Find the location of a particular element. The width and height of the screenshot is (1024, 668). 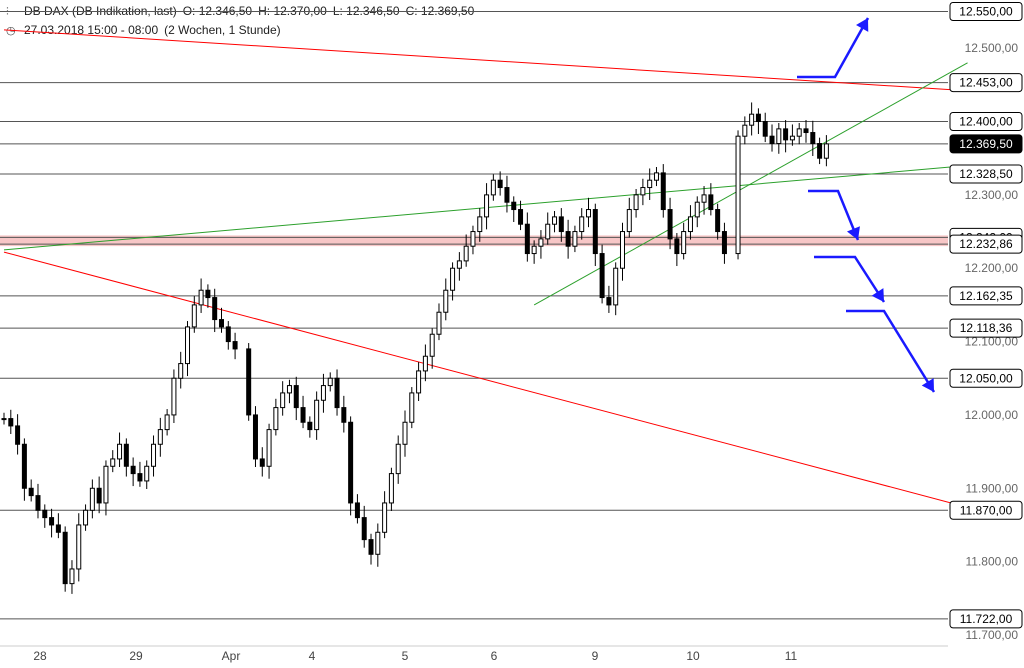

x-tick-label: Apr is located at coordinates (231, 656).